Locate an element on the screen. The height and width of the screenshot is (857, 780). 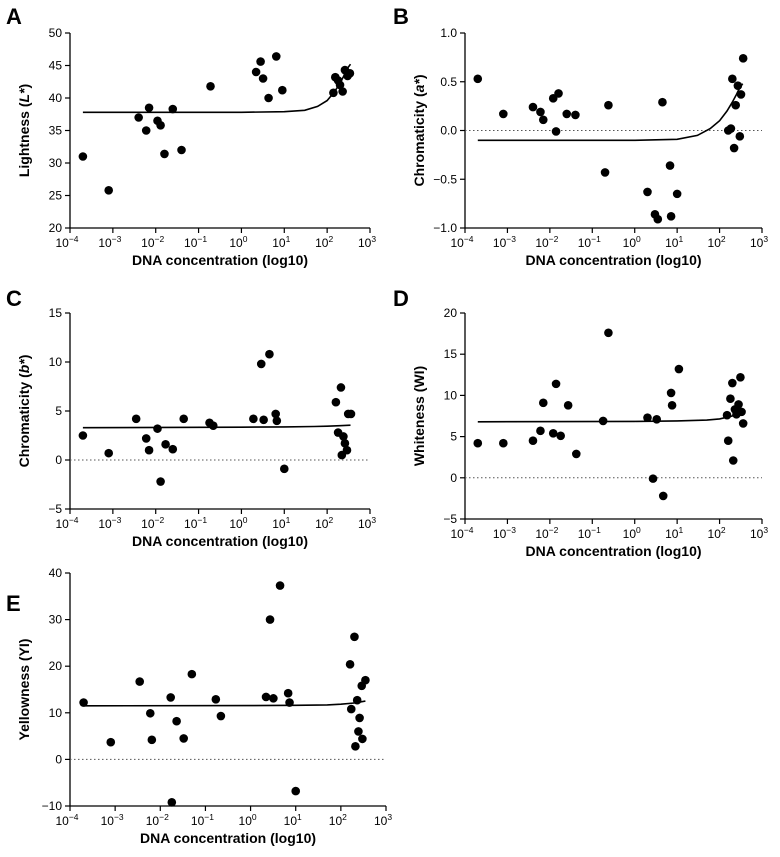
panel-letter: B is located at coordinates (401, 16).